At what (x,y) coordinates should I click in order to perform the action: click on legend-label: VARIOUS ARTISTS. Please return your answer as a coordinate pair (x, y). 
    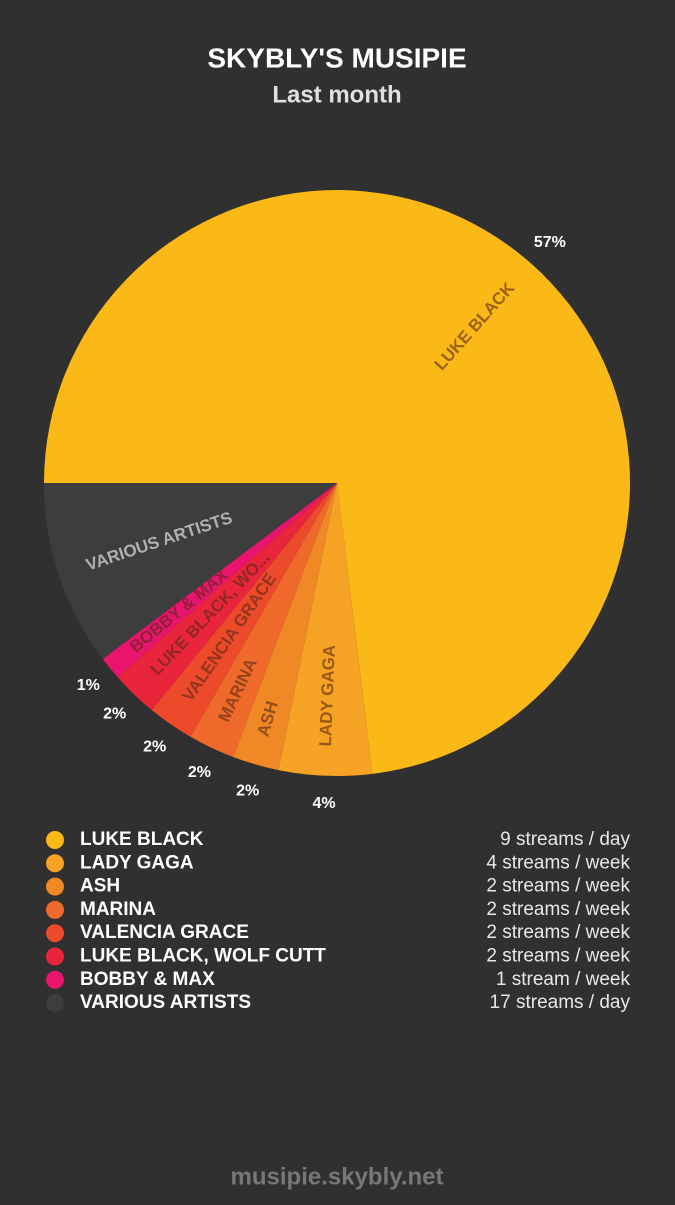
    Looking at the image, I should click on (165, 1002).